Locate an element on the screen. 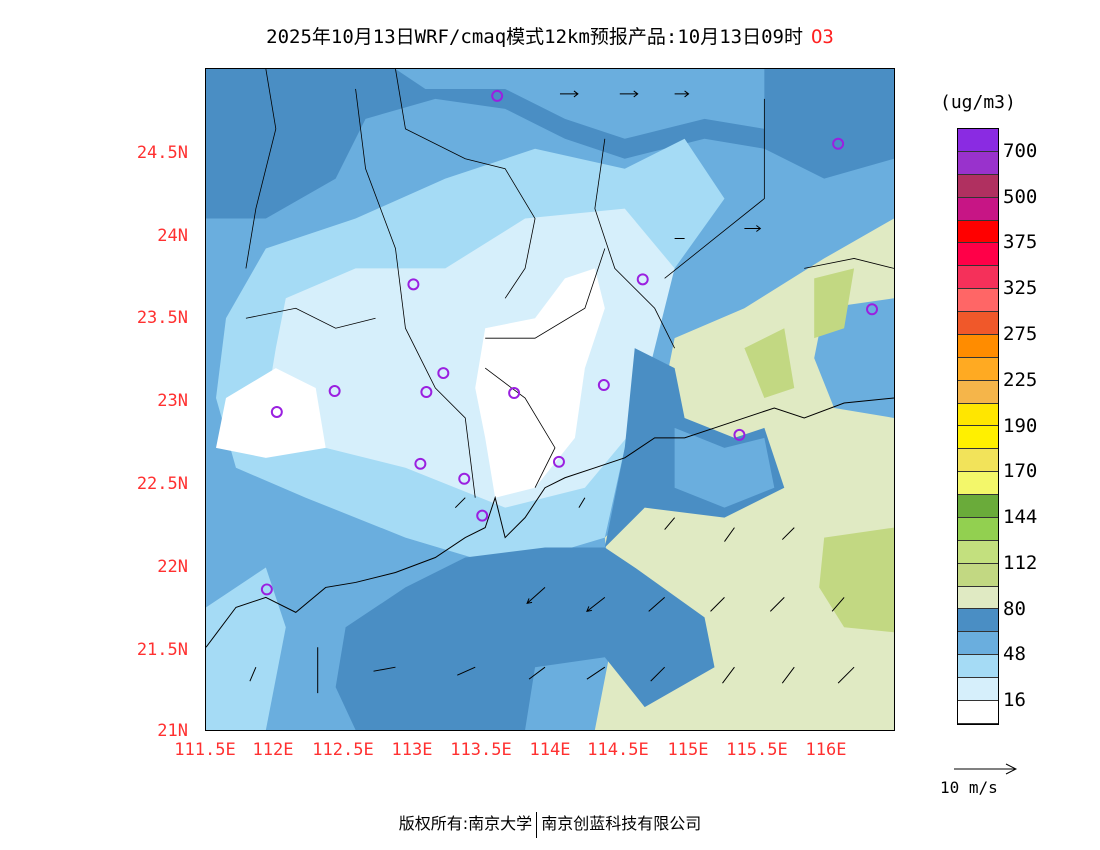 Image resolution: width=1100 pixels, height=850 pixels. legend-label: 375 is located at coordinates (1020, 242).